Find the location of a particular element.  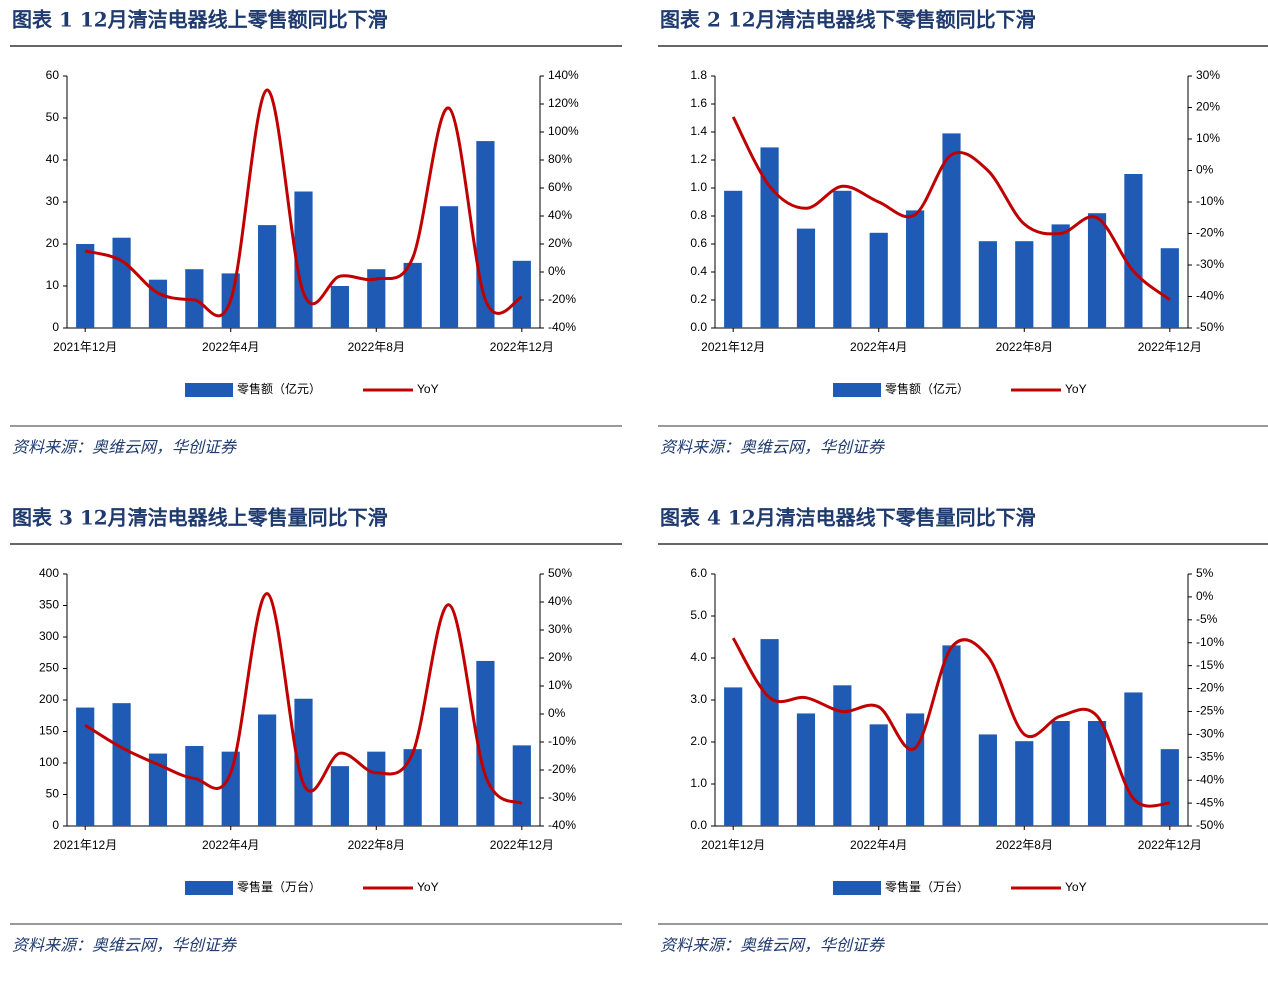

y2-tick-label: 80% is located at coordinates (560, 159).